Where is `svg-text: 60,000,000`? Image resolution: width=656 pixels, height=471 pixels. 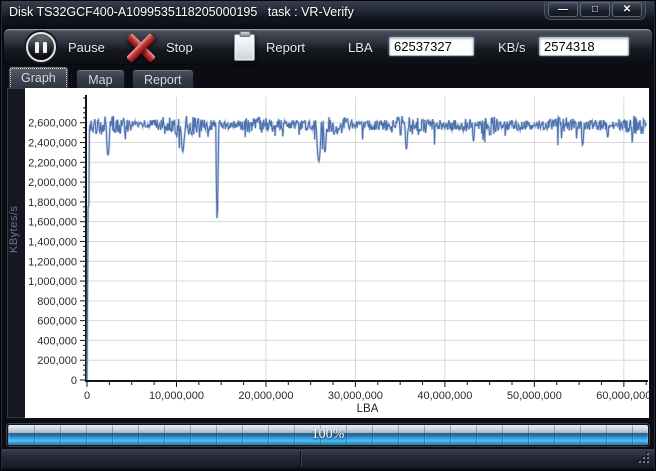
svg-text: 60,000,000 is located at coordinates (622, 396).